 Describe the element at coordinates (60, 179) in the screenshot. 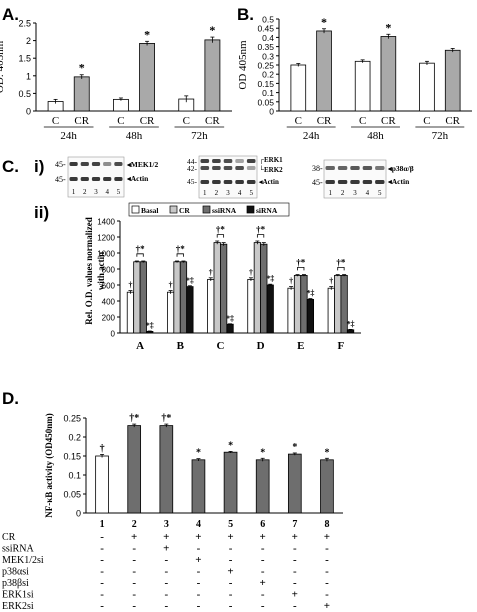

I see `blot1-mw-bottom: 45-` at that location.